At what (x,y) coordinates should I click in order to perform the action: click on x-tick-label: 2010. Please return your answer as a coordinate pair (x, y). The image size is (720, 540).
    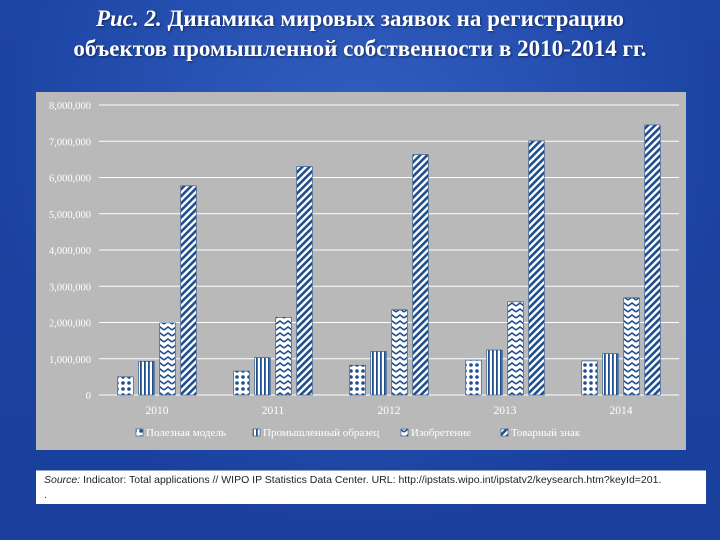
    Looking at the image, I should click on (157, 411).